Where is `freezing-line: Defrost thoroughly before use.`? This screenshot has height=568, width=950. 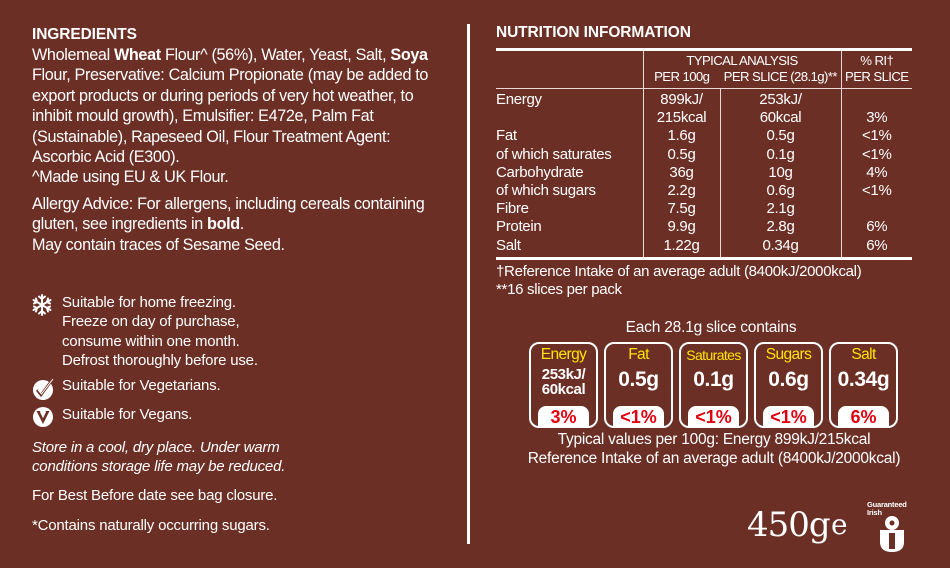
freezing-line: Defrost thoroughly before use. is located at coordinates (160, 361).